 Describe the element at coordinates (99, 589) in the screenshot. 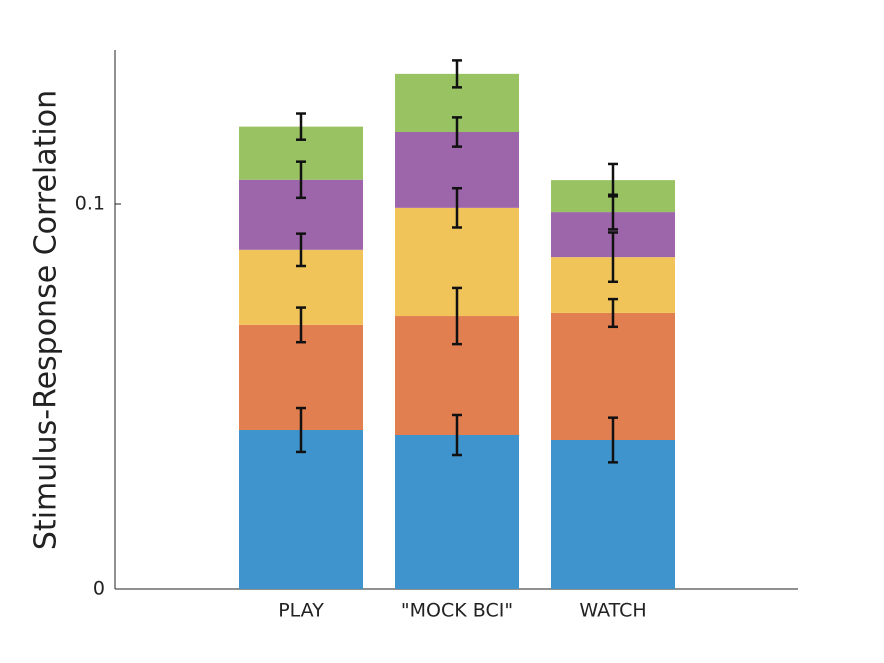

I see `y-tick-label: 0` at that location.